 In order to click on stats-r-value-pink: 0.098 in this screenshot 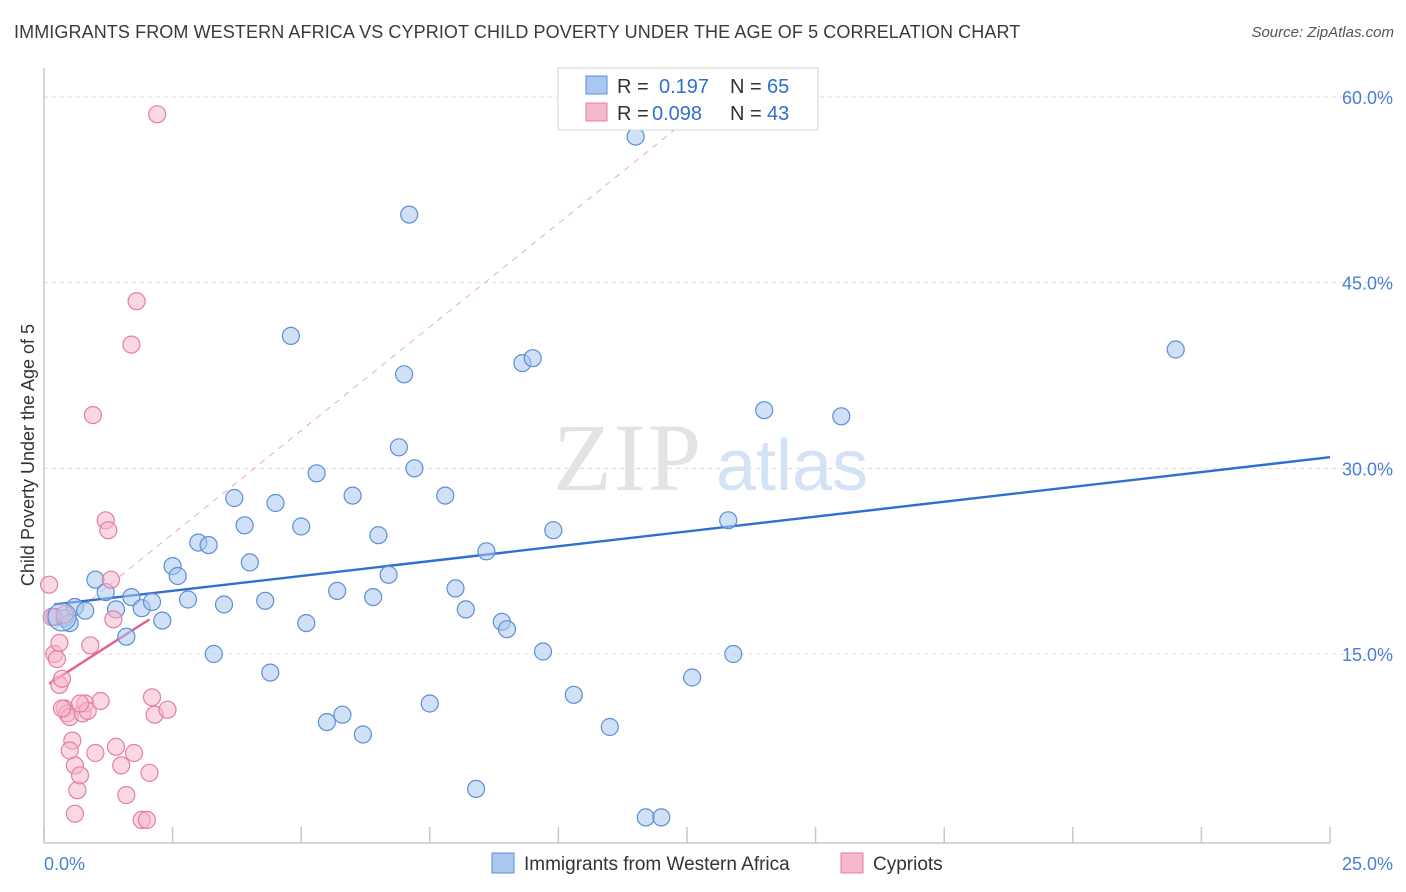, I will do `click(677, 114)`.